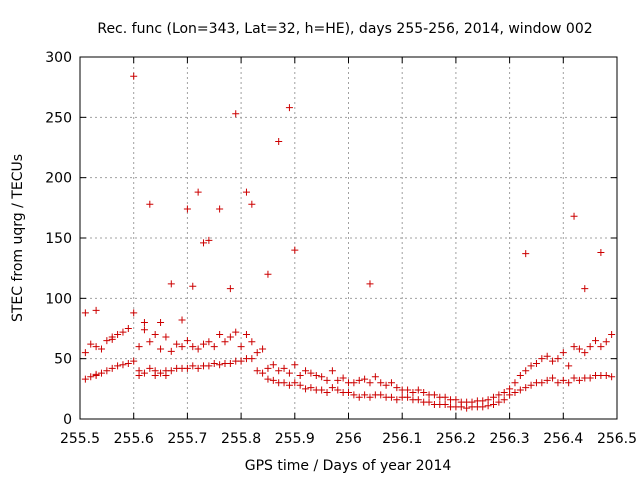  Describe the element at coordinates (402, 439) in the screenshot. I see `x-tick-label: 256.1` at that location.